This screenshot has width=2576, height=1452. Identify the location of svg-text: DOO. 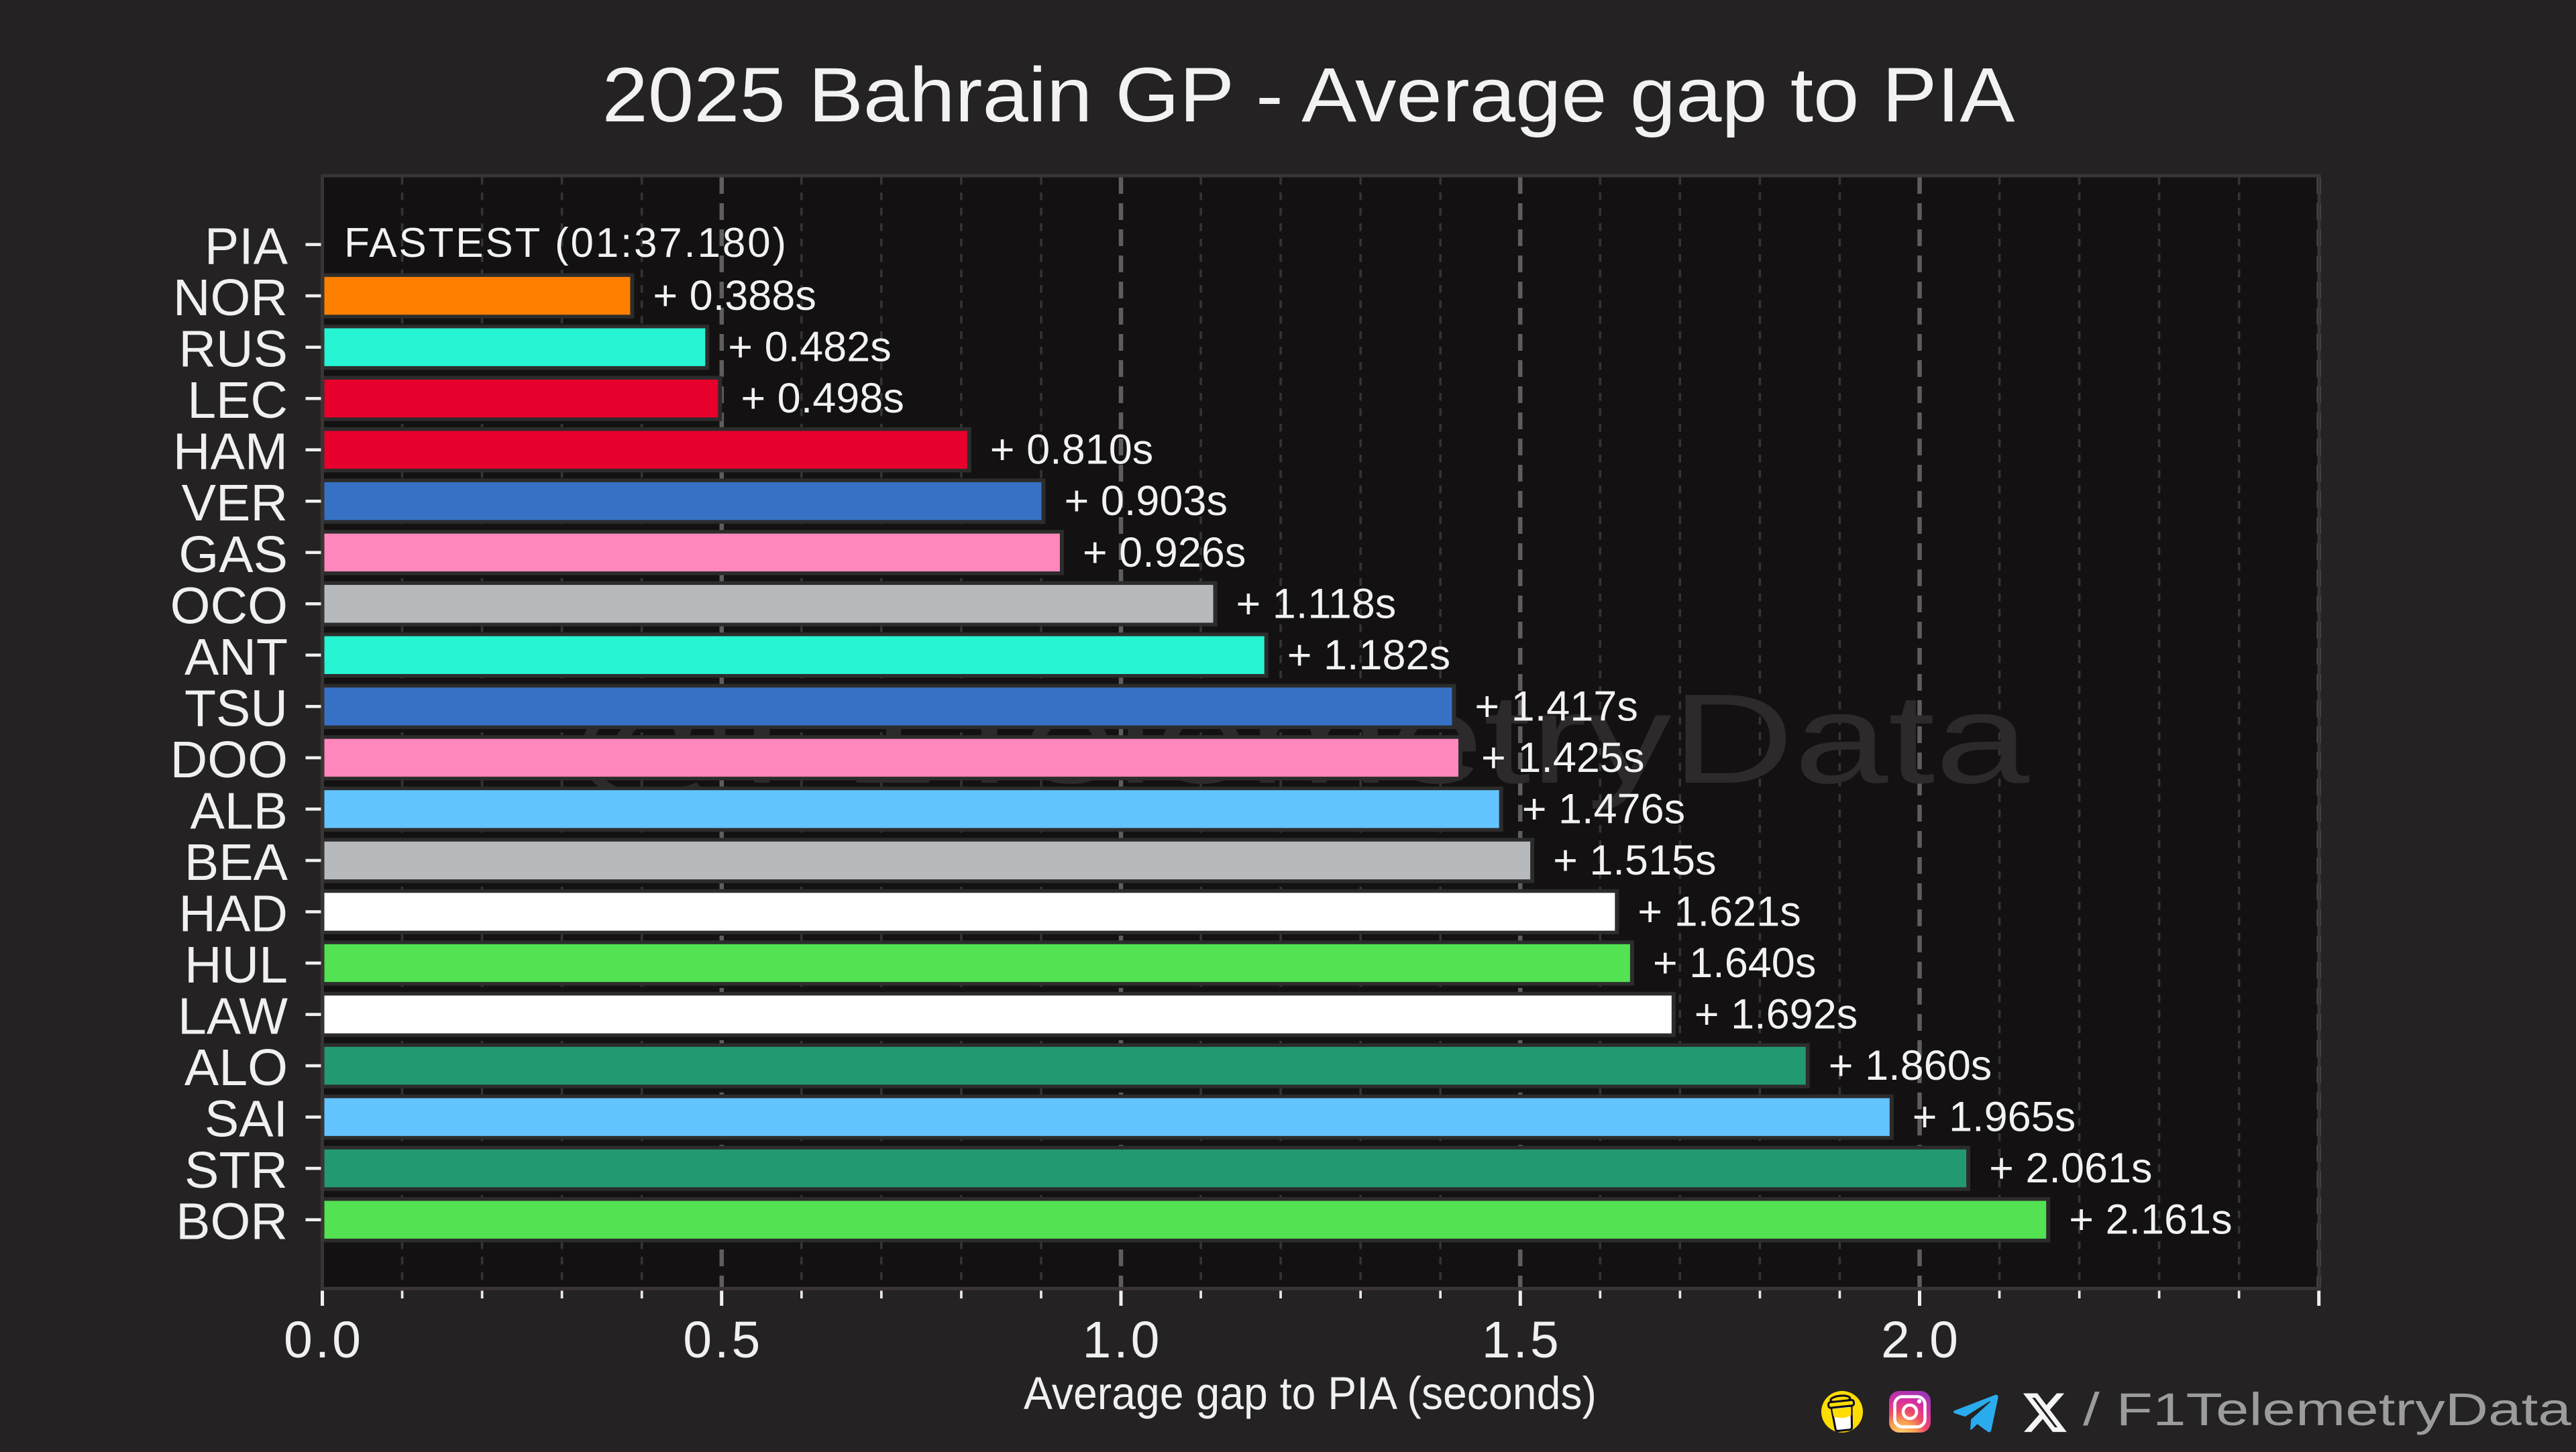
(229, 760).